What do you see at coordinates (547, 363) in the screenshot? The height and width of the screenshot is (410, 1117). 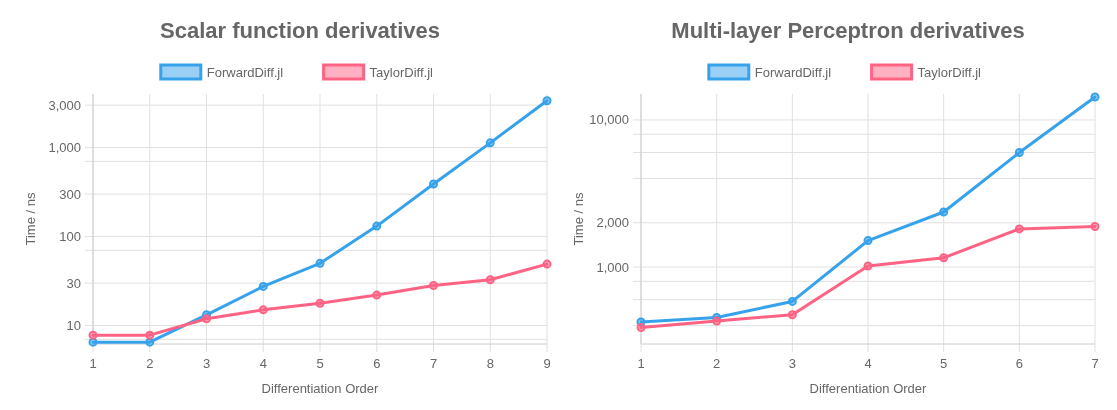 I see `x-tick-label: 9` at bounding box center [547, 363].